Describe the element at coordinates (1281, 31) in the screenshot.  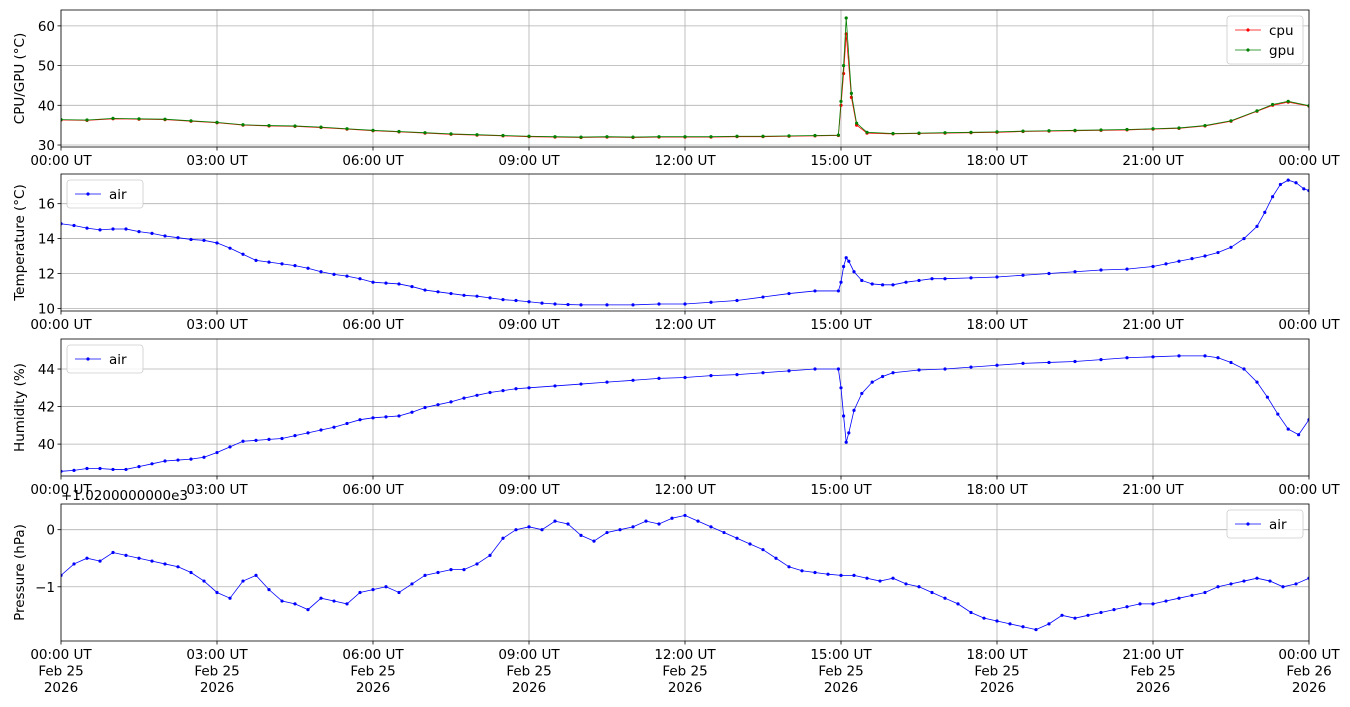
I see `legend-label: cpu` at that location.